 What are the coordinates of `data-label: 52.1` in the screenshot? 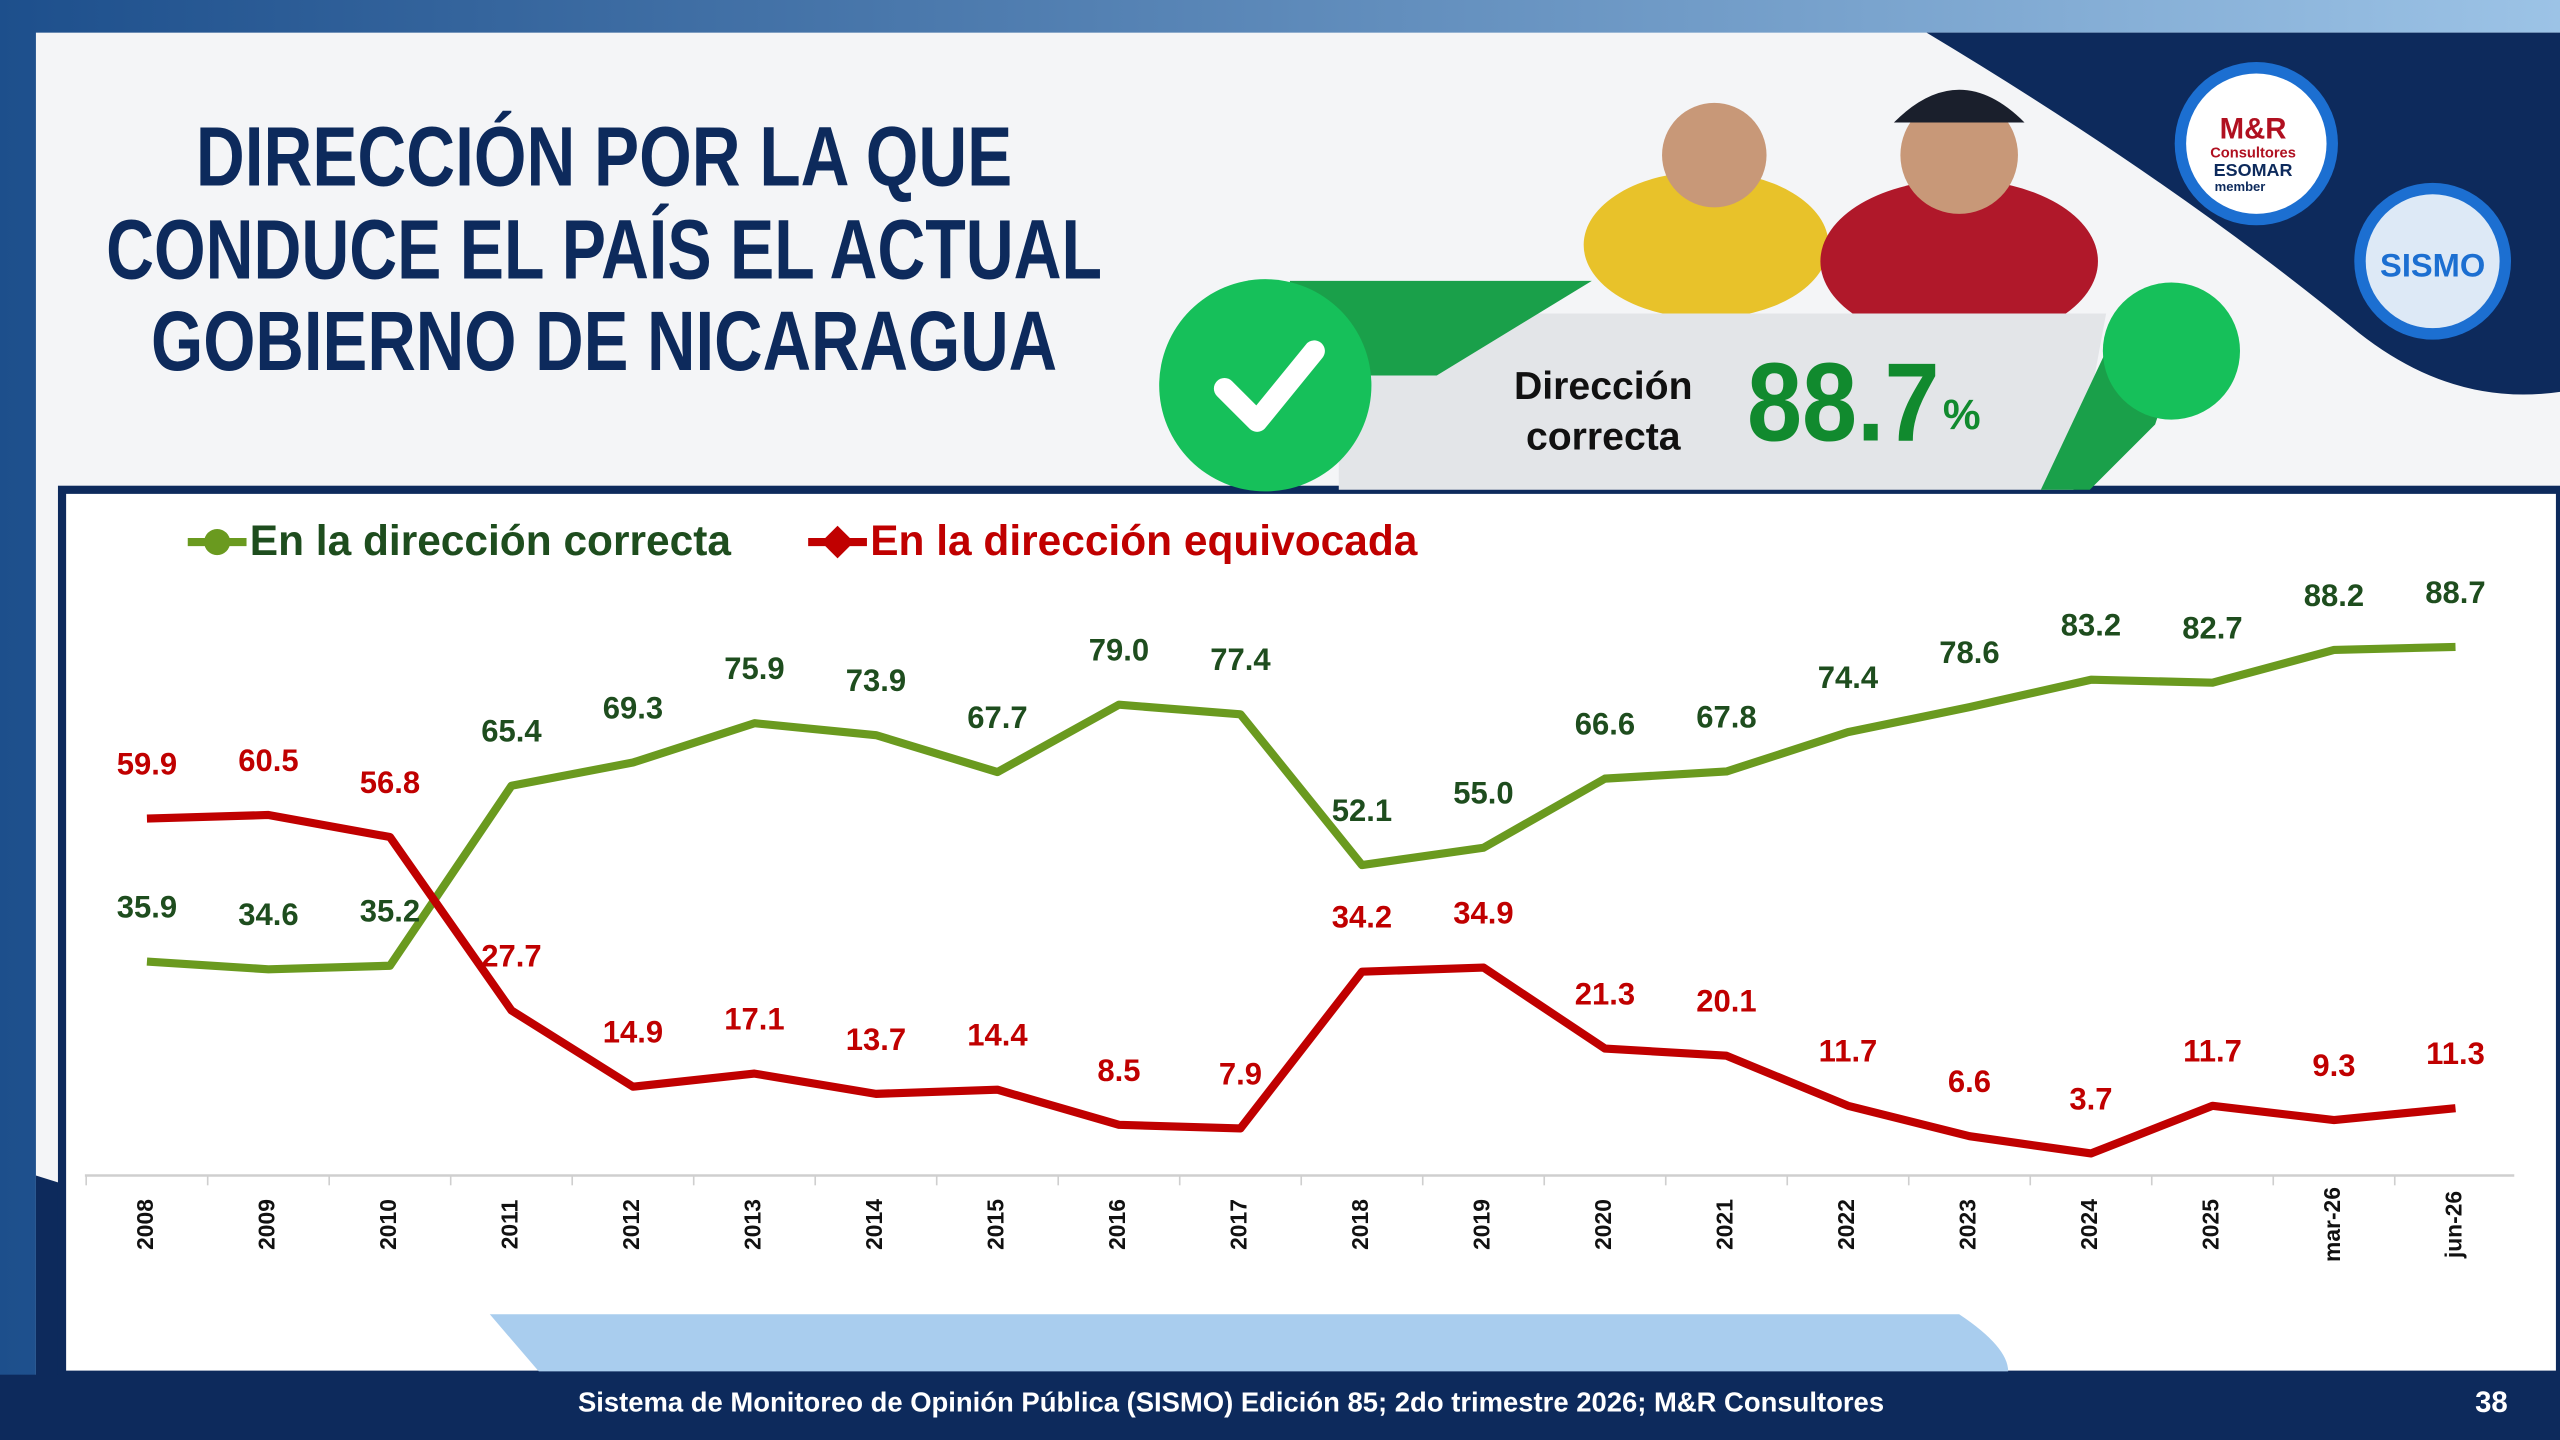 It's located at (1362, 810).